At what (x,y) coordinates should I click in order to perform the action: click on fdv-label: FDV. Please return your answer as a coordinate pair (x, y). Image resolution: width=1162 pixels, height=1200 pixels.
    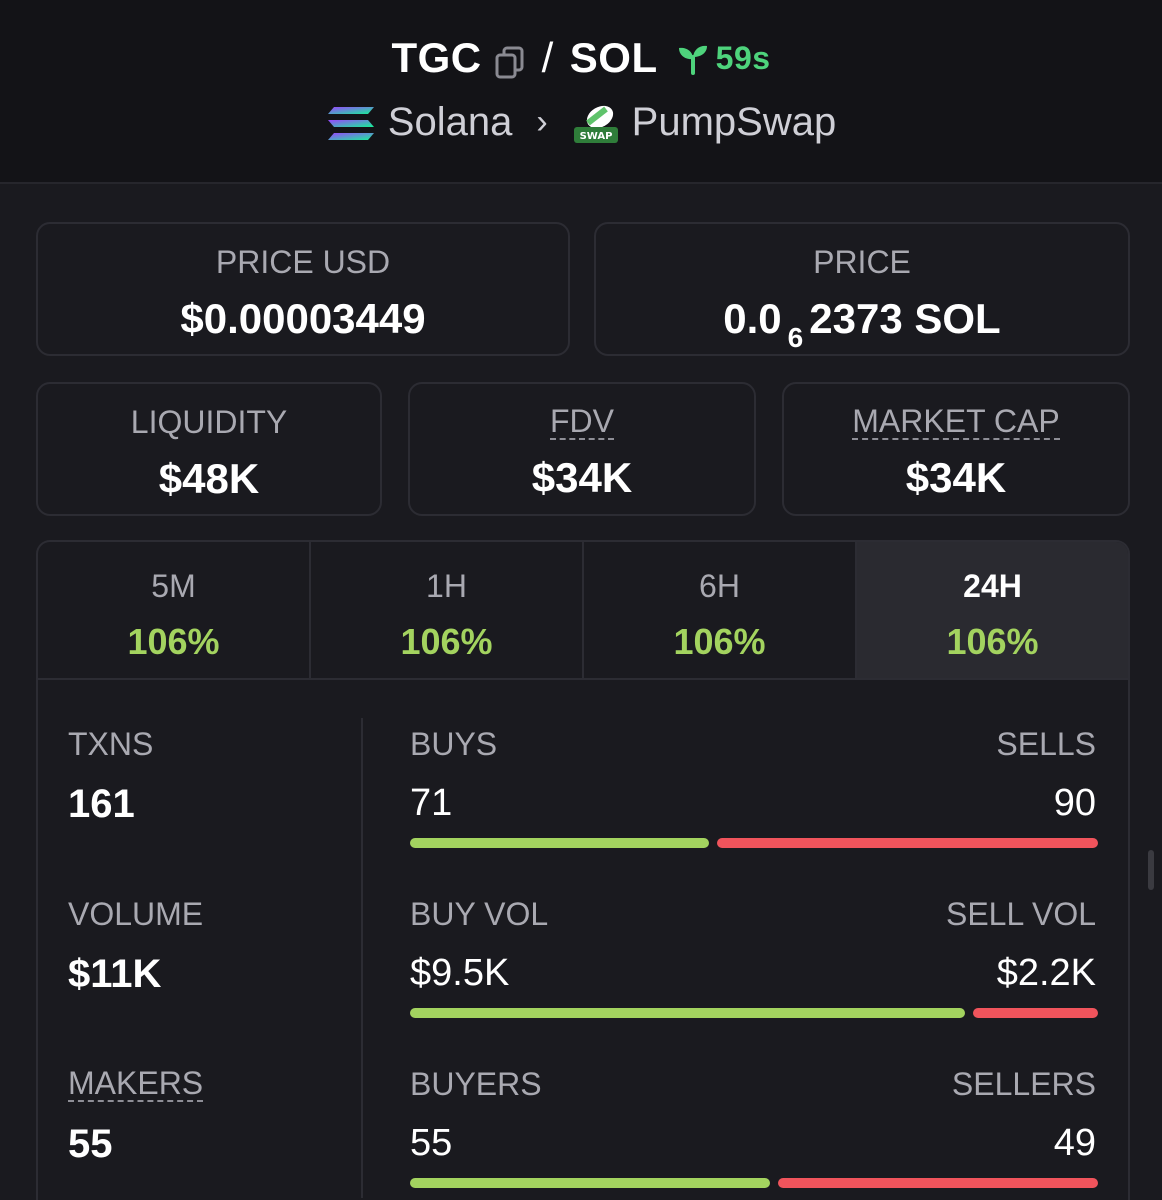
    Looking at the image, I should click on (582, 421).